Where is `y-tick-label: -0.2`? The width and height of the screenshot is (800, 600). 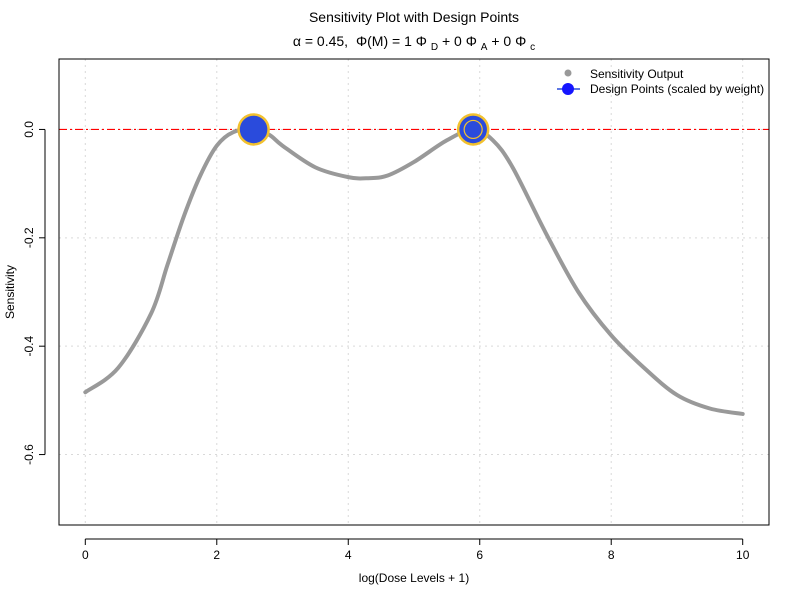
y-tick-label: -0.2 is located at coordinates (29, 237).